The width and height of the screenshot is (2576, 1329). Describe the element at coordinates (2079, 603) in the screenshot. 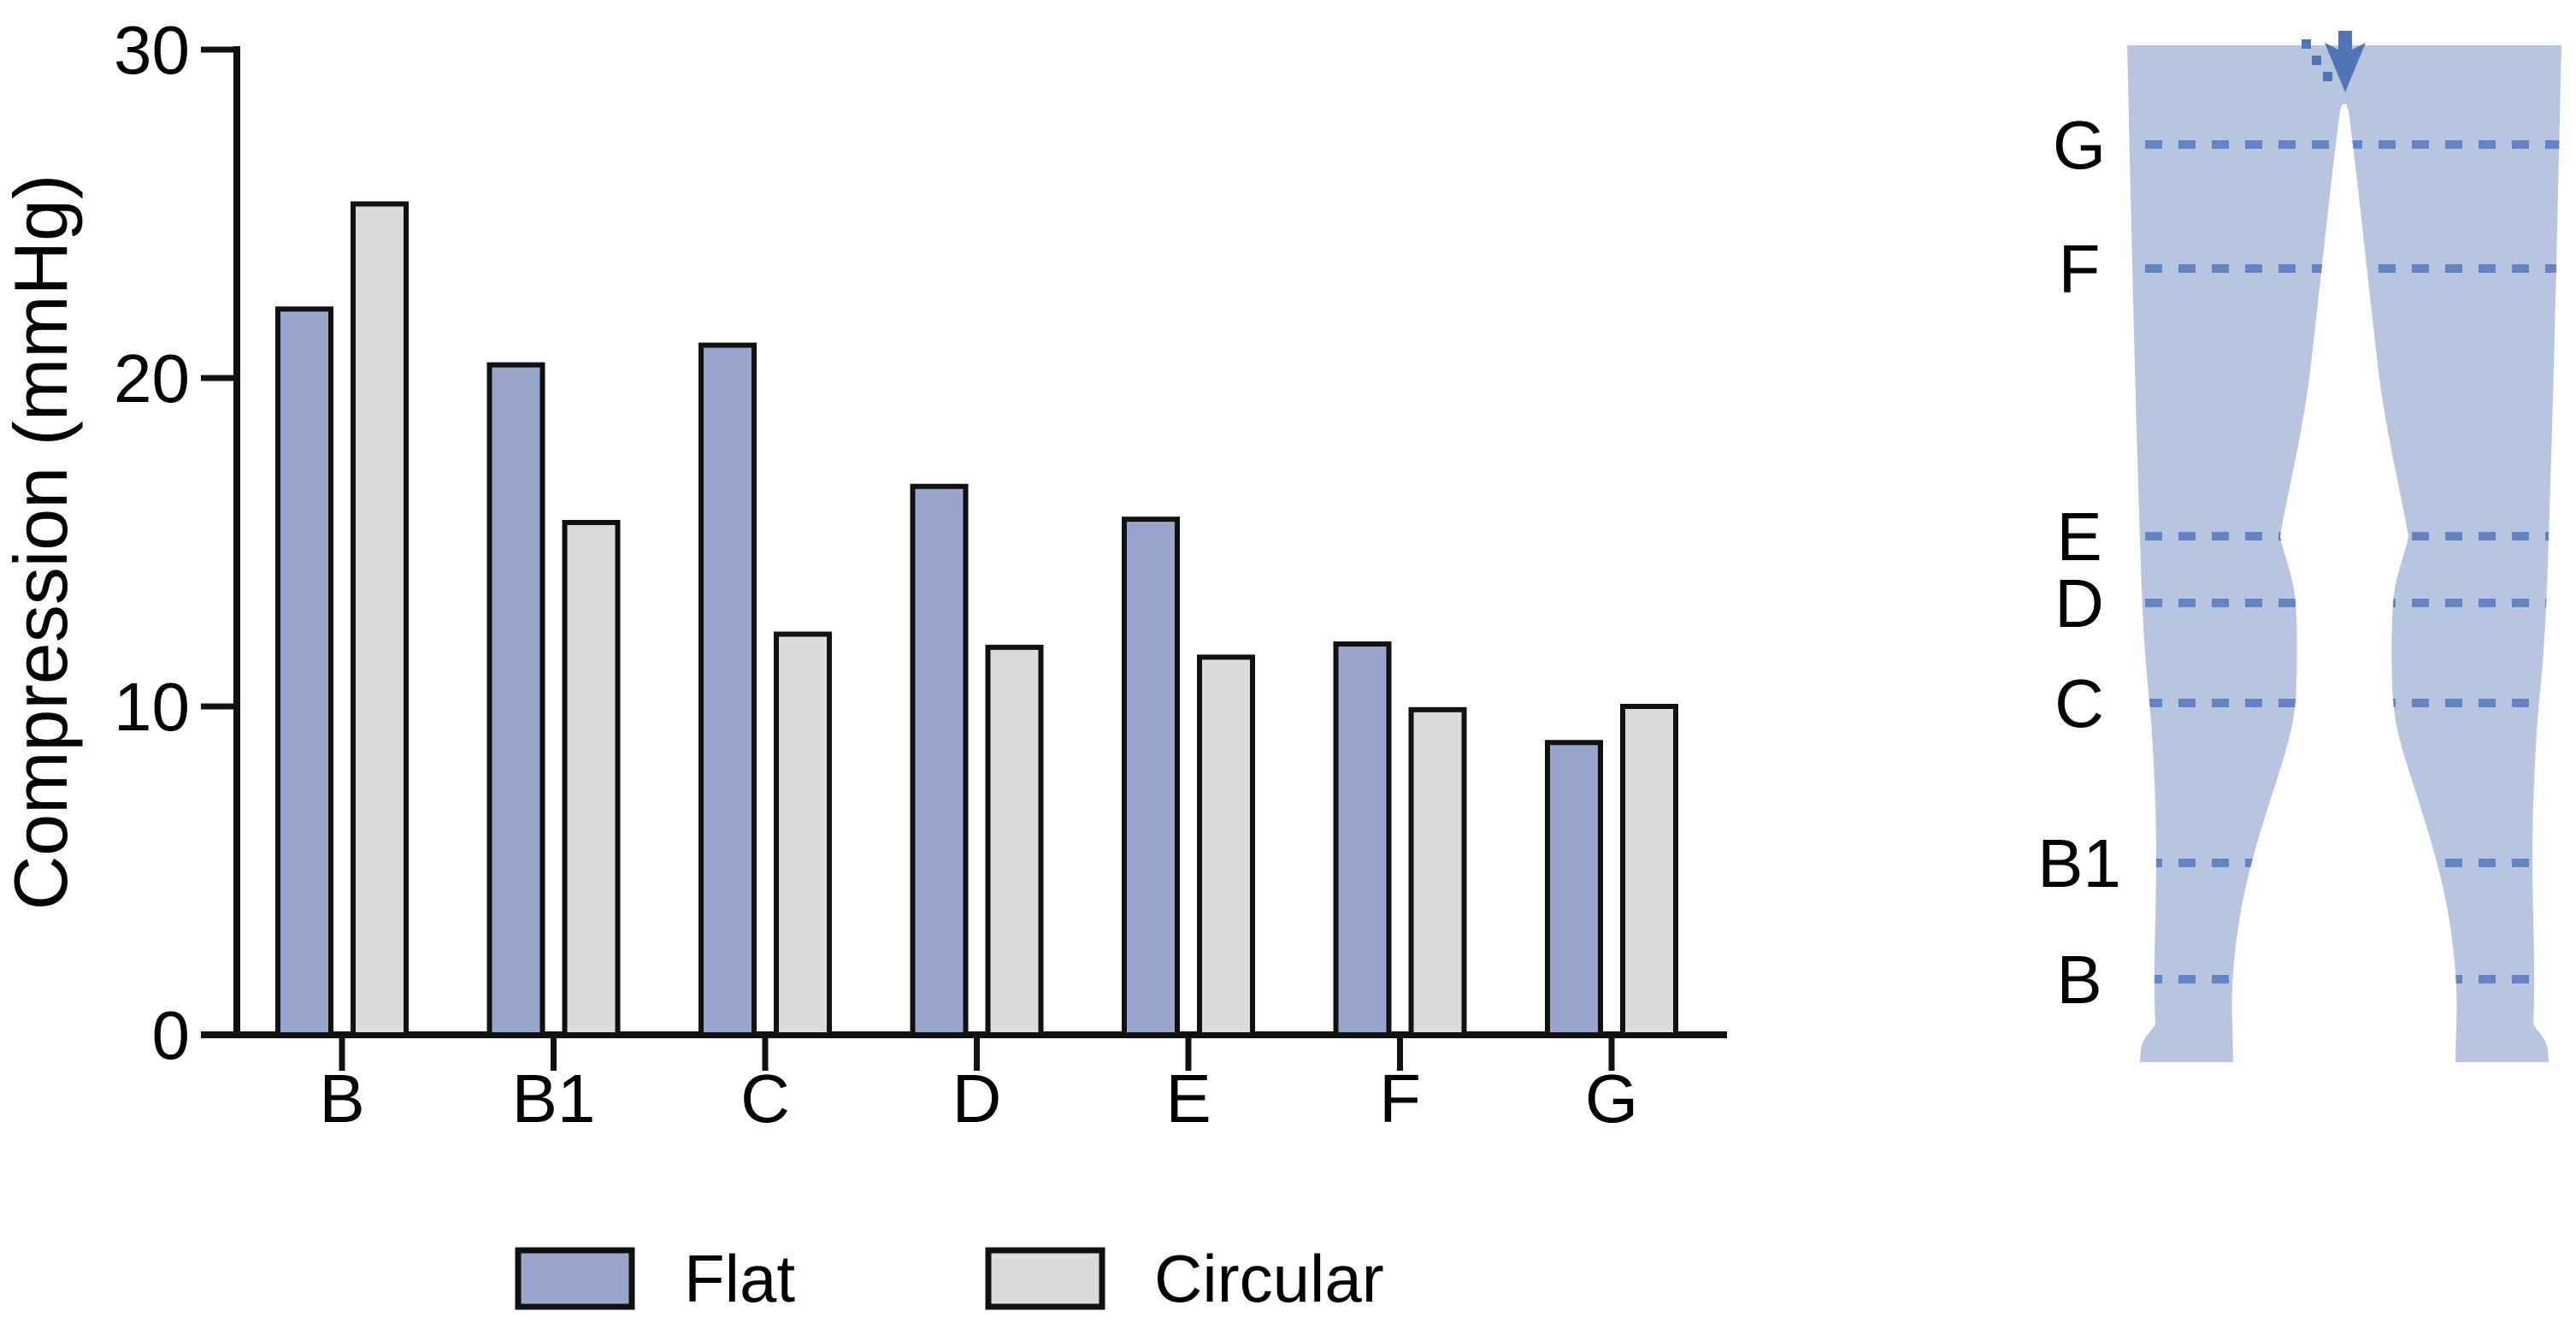

I see `leg-level-label-D: D` at that location.